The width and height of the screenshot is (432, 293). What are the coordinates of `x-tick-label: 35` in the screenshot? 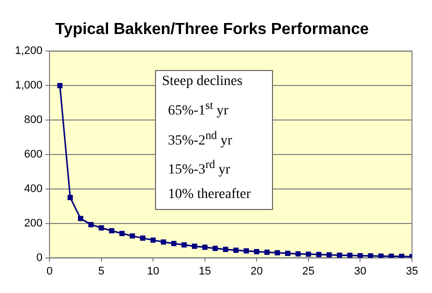 It's located at (412, 271).